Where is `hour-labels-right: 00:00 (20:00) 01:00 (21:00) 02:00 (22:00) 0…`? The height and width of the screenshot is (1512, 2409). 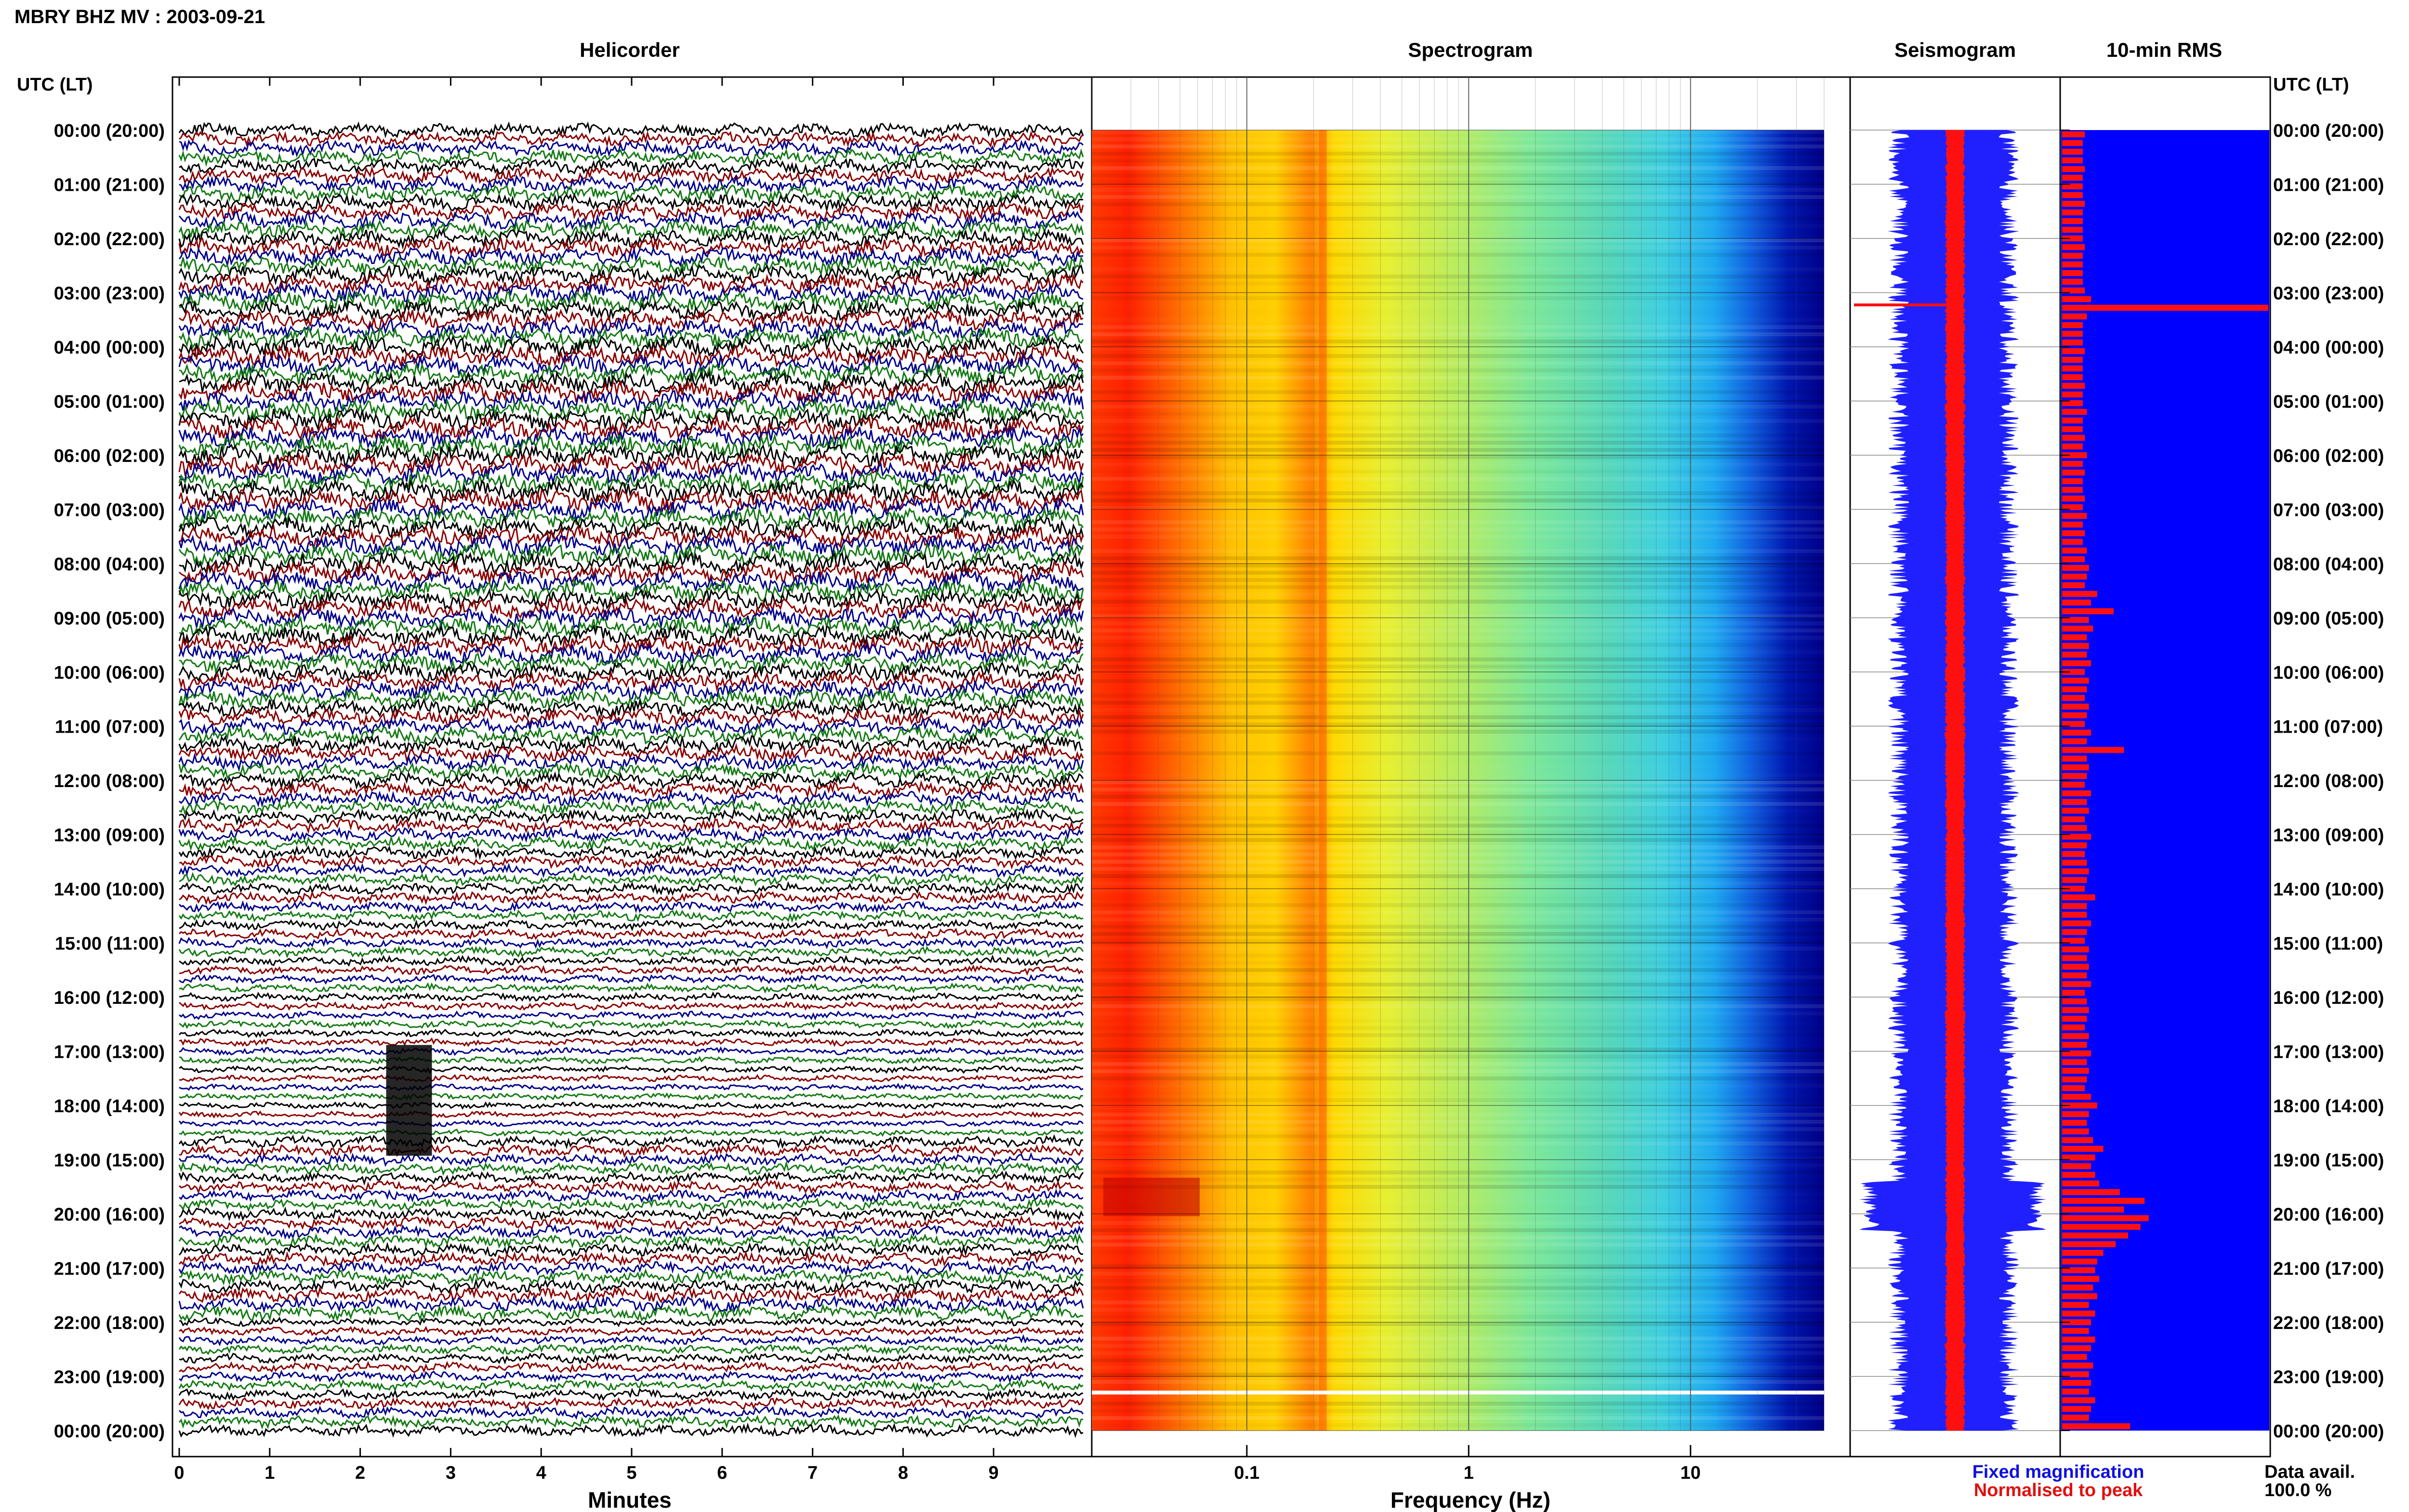
hour-labels-right: 00:00 (20:00) 01:00 (21:00) 02:00 (22:00) 0… is located at coordinates (2328, 781).